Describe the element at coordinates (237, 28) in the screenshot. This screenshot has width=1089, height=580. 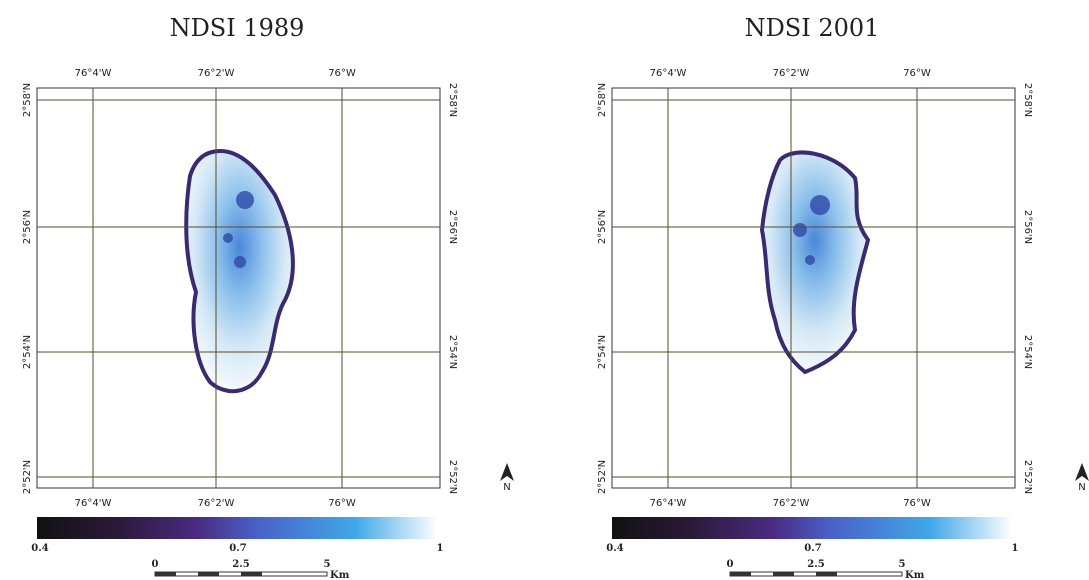
I see `panel-title: NDSI 1989` at that location.